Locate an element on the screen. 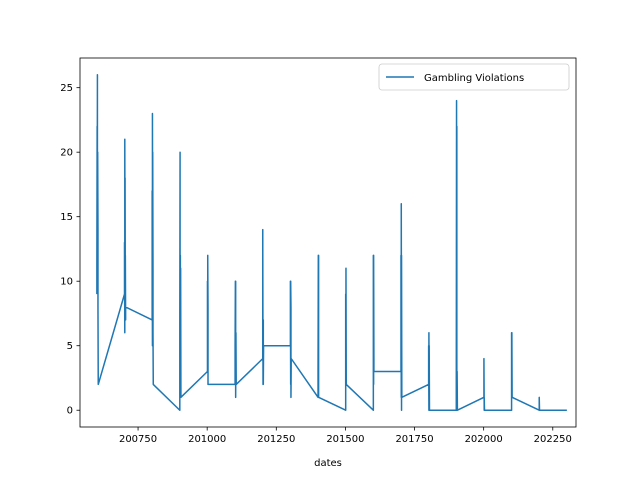 This screenshot has width=640, height=480. x-tick-label: 202250 is located at coordinates (553, 439).